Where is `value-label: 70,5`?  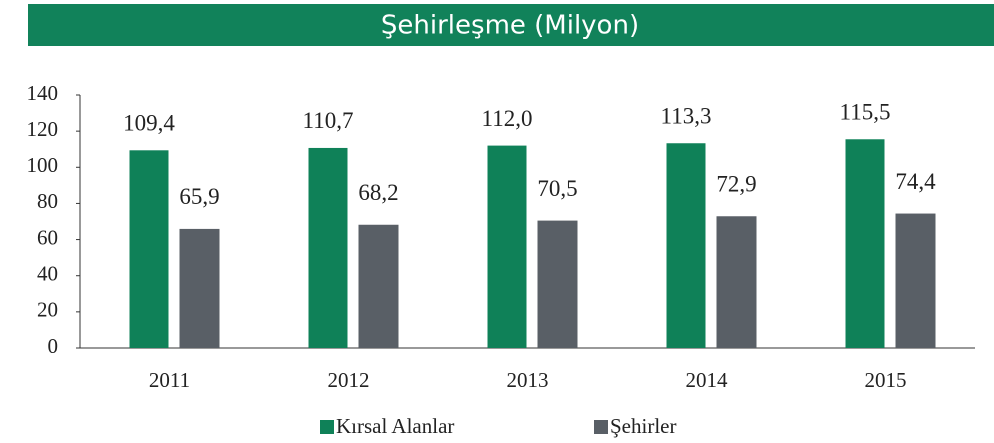 value-label: 70,5 is located at coordinates (557, 188).